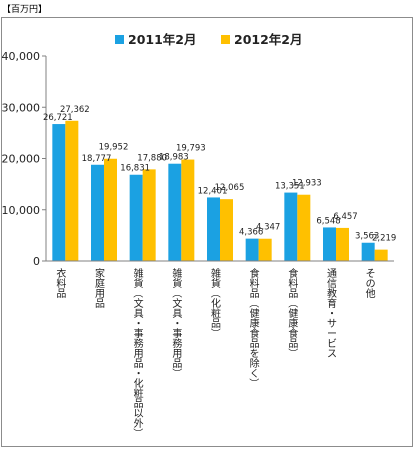 The image size is (417, 450). Describe the element at coordinates (384, 239) in the screenshot. I see `data-label: 2,219` at that location.